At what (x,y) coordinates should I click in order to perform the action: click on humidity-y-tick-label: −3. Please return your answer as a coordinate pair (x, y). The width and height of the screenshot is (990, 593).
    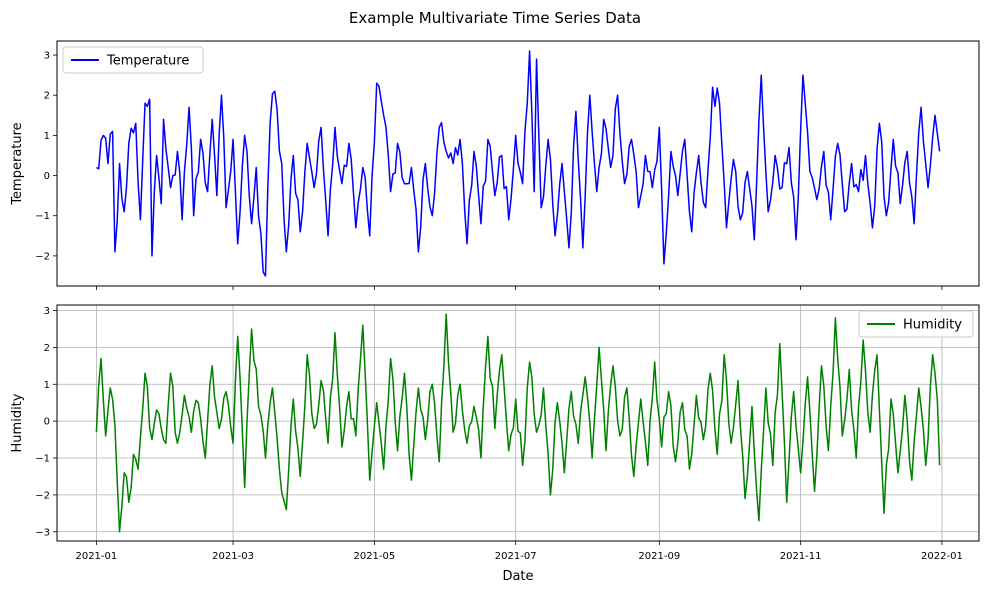
    Looking at the image, I should click on (42, 532).